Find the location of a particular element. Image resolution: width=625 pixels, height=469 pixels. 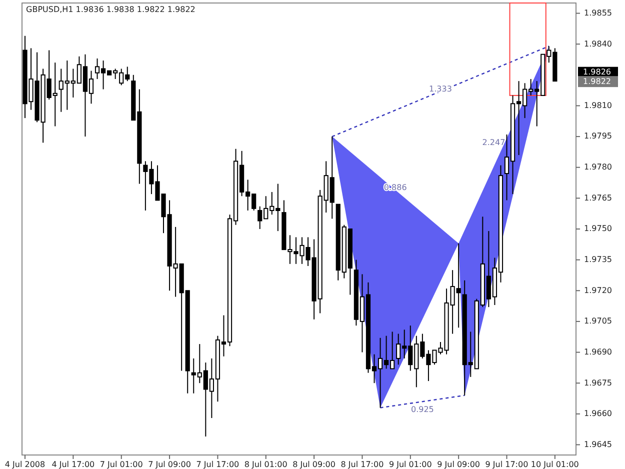

y-tick-label: 1.9780 is located at coordinates (598, 167).